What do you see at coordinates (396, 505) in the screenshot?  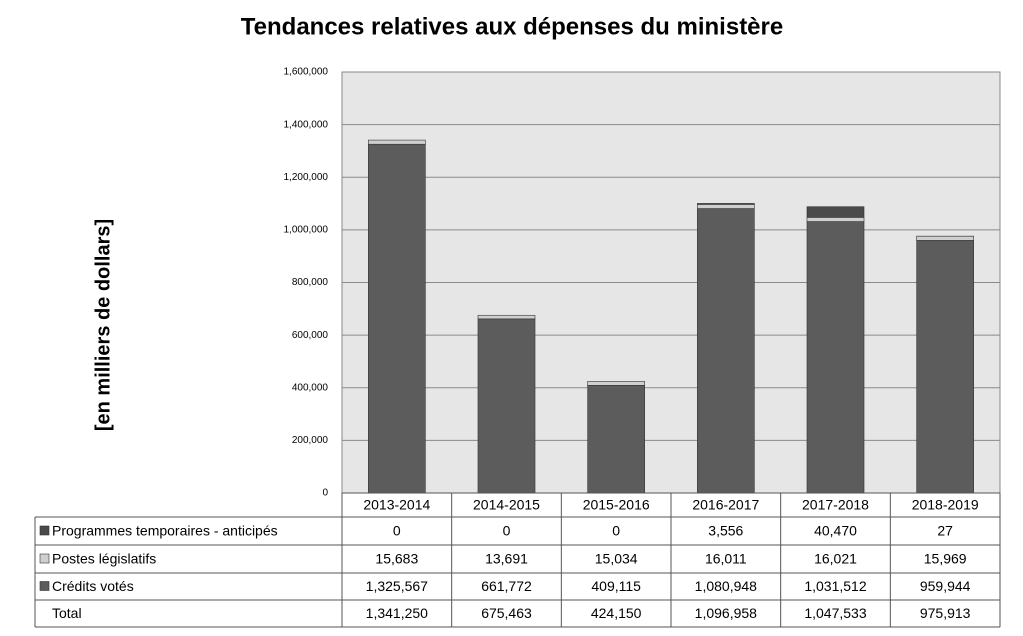 I see `x-tick-label: 2013-2014` at bounding box center [396, 505].